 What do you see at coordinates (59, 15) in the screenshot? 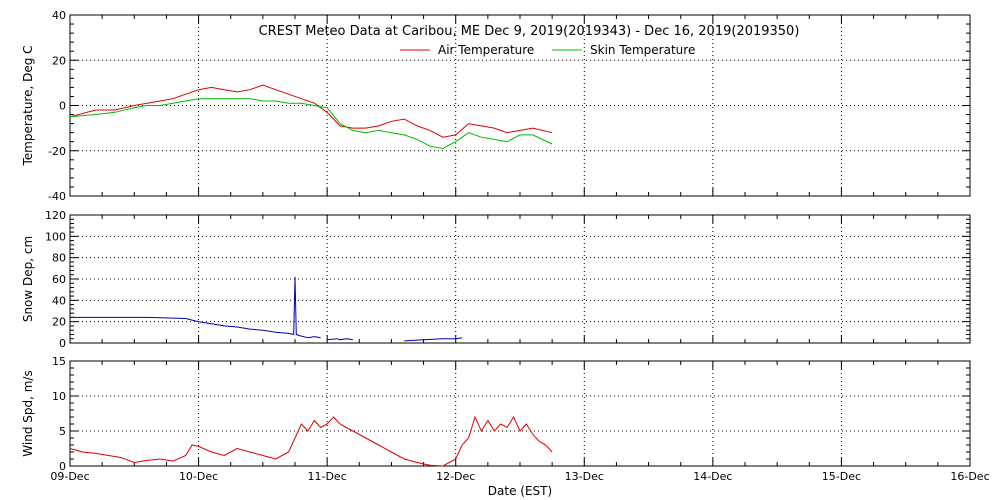
I see `temperature-ytick-label: 40` at bounding box center [59, 15].